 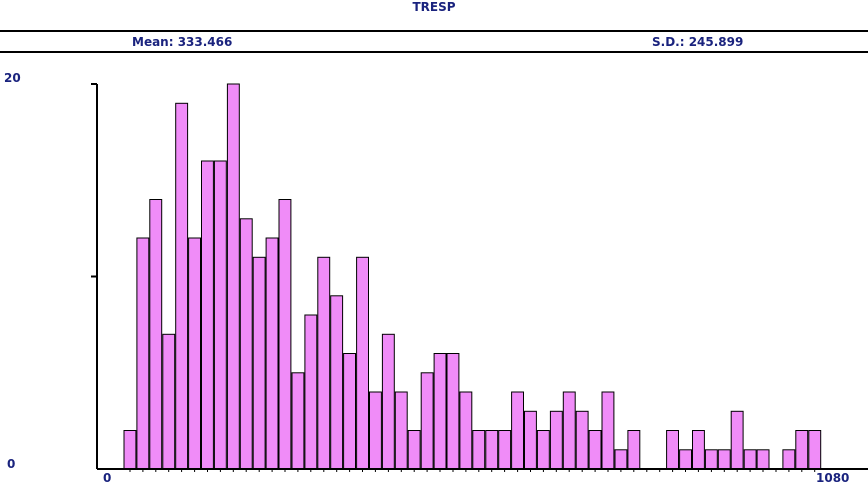 I want to click on mean-statistic: Mean: 333.466, so click(x=182, y=42).